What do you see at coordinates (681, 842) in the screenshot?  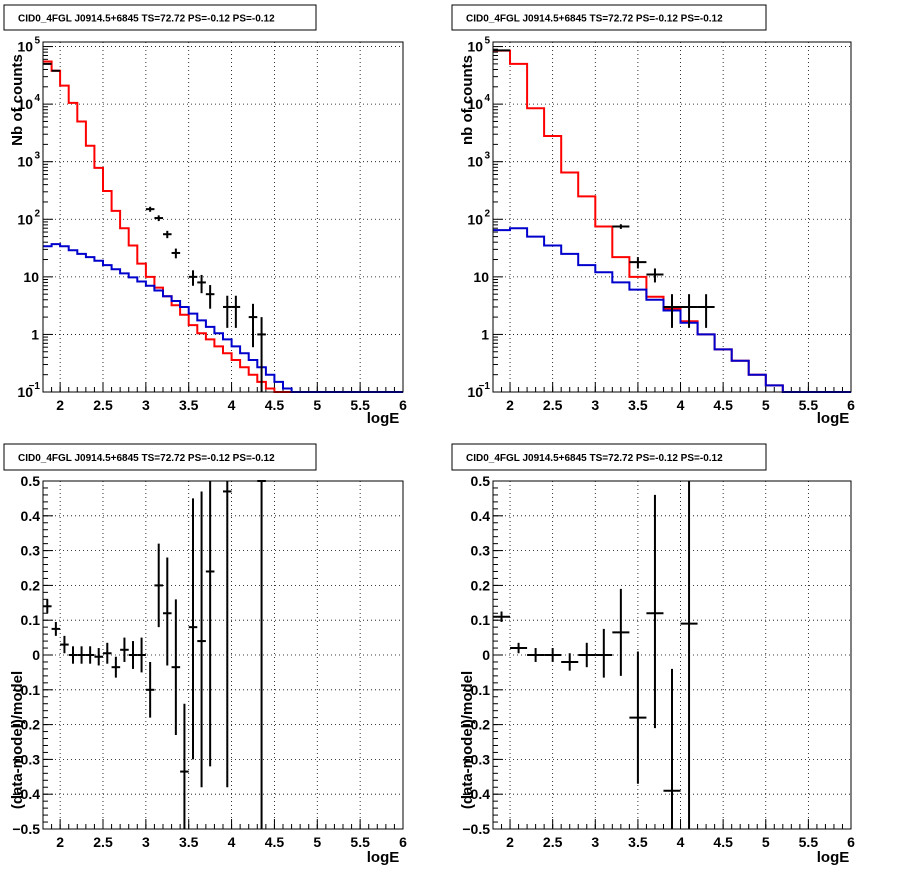 I see `x-tick-label: 4` at bounding box center [681, 842].